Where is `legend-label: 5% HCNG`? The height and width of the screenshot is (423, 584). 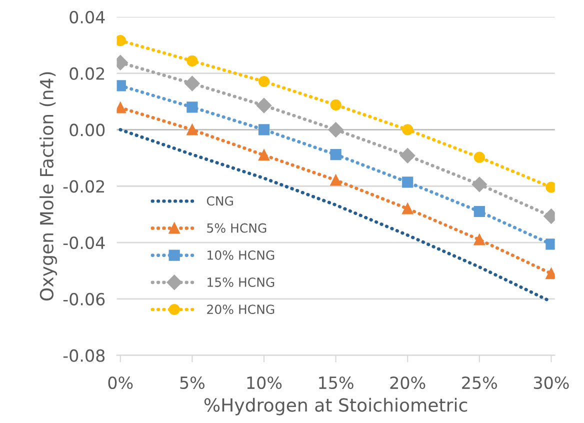 legend-label: 5% HCNG is located at coordinates (236, 228).